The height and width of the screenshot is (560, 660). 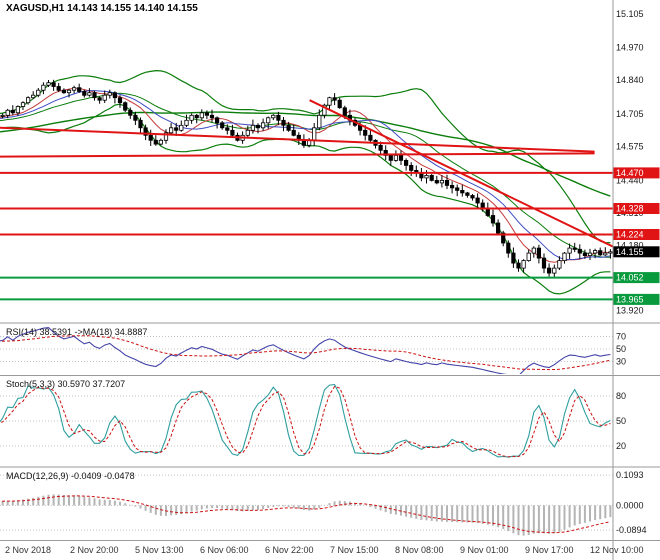 What do you see at coordinates (159, 550) in the screenshot?
I see `svg-text: 5 Nov 13:00` at bounding box center [159, 550].